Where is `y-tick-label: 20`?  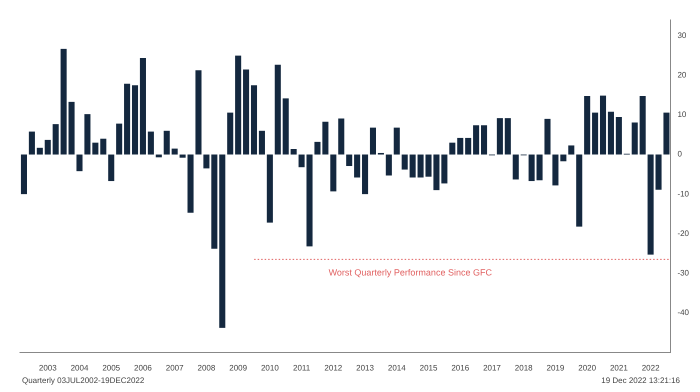 y-tick-label: 20 is located at coordinates (682, 75).